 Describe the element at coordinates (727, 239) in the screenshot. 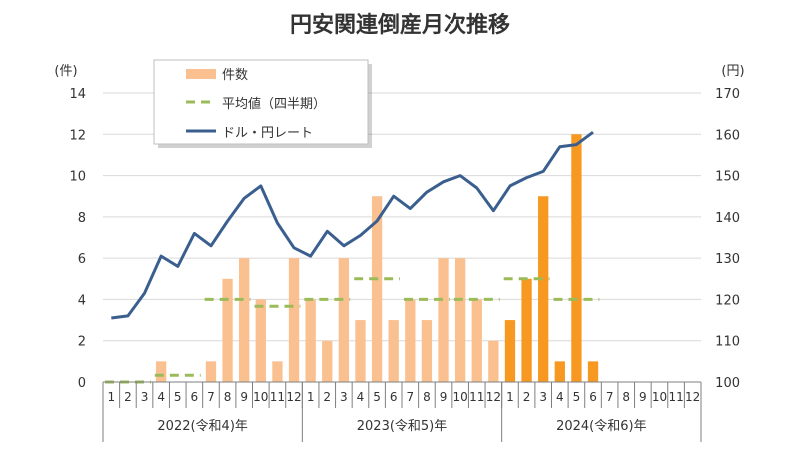

I see `right-y-axis: 100 110 120 130 140 150 160 170` at that location.